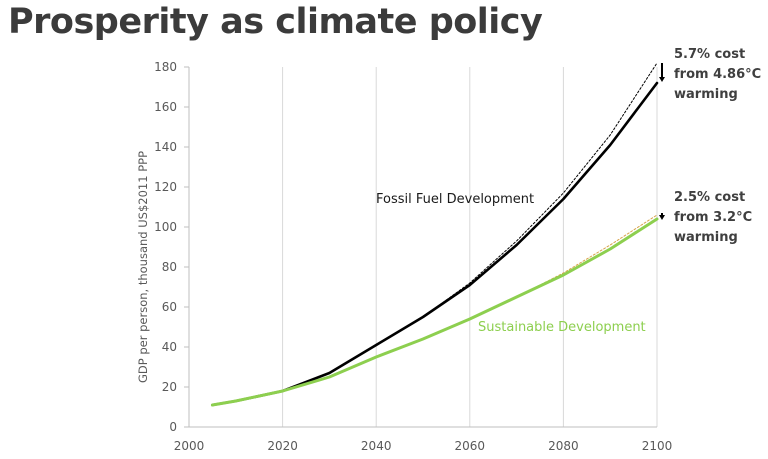  I want to click on fossil-series-label: Fossil Fuel Development, so click(455, 199).